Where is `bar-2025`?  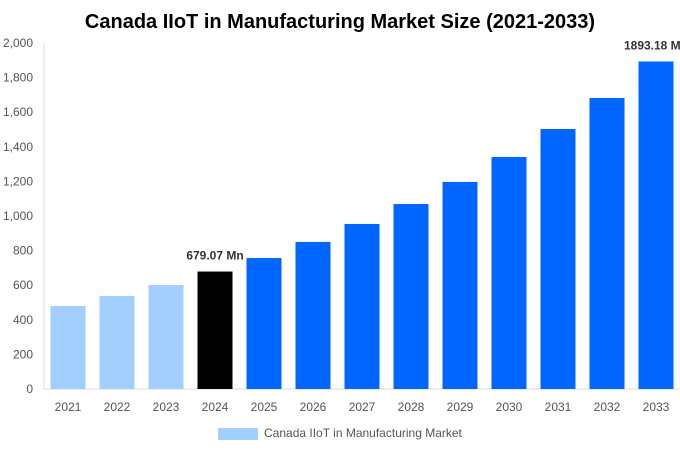
bar-2025 is located at coordinates (264, 323).